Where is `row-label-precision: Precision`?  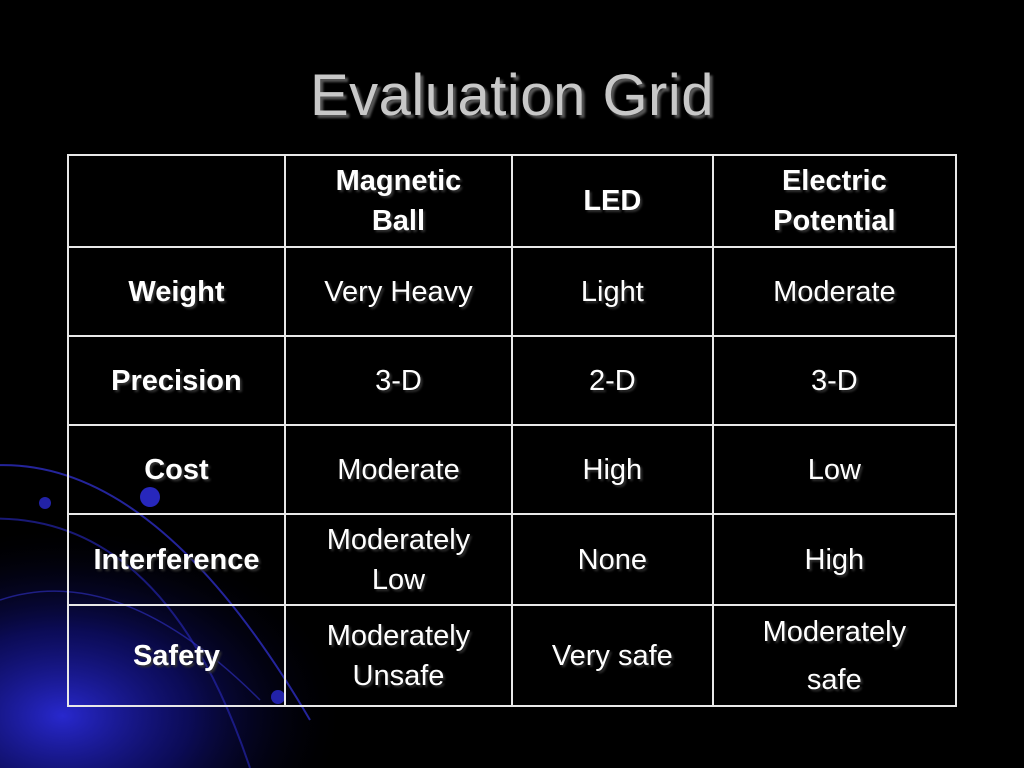
row-label-precision: Precision is located at coordinates (176, 380).